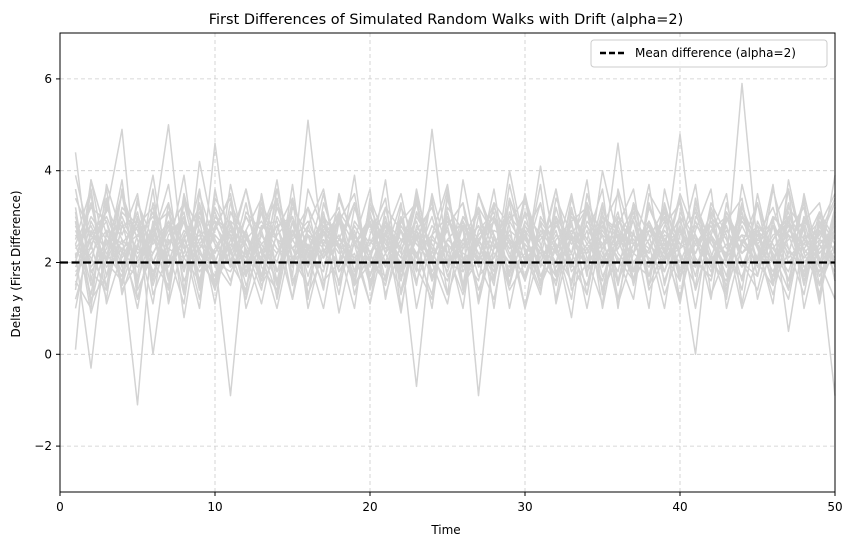 The height and width of the screenshot is (547, 853). I want to click on legend: Mean difference (alpha=2), so click(709, 53).